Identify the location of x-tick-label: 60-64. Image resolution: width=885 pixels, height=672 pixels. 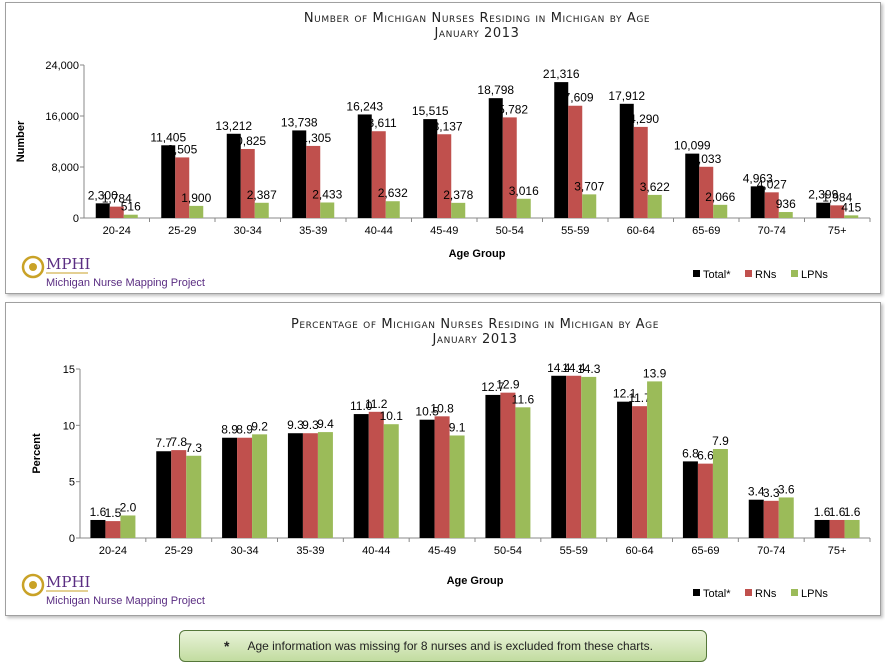
(641, 231).